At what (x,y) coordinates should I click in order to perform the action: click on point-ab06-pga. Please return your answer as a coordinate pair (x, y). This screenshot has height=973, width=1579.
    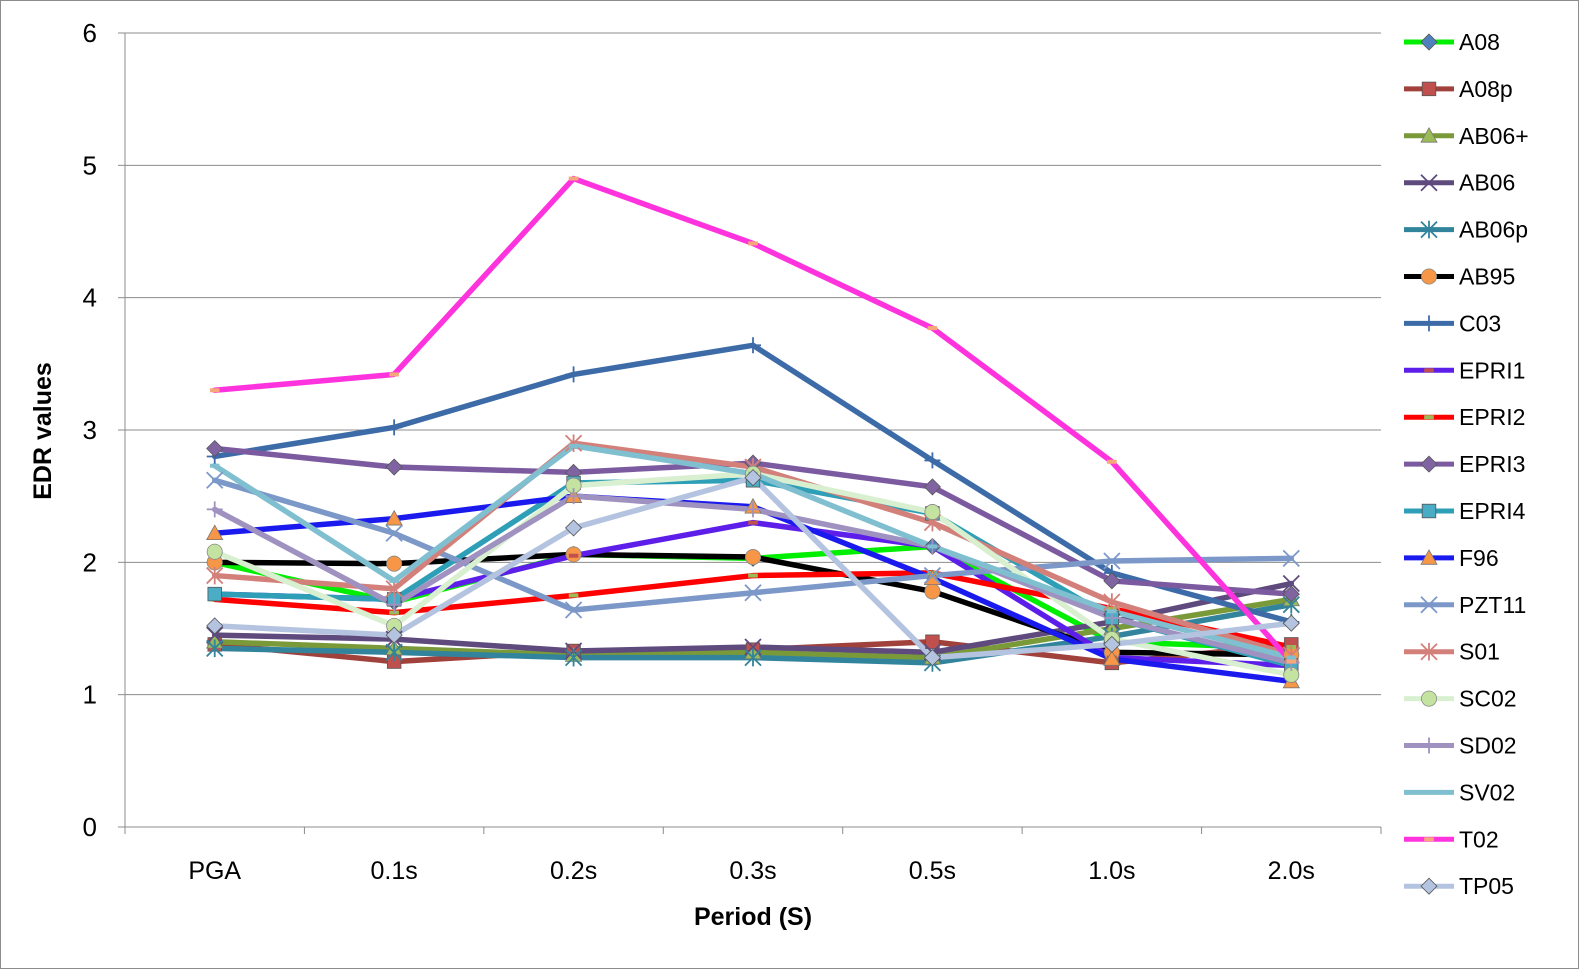
    Looking at the image, I should click on (215, 635).